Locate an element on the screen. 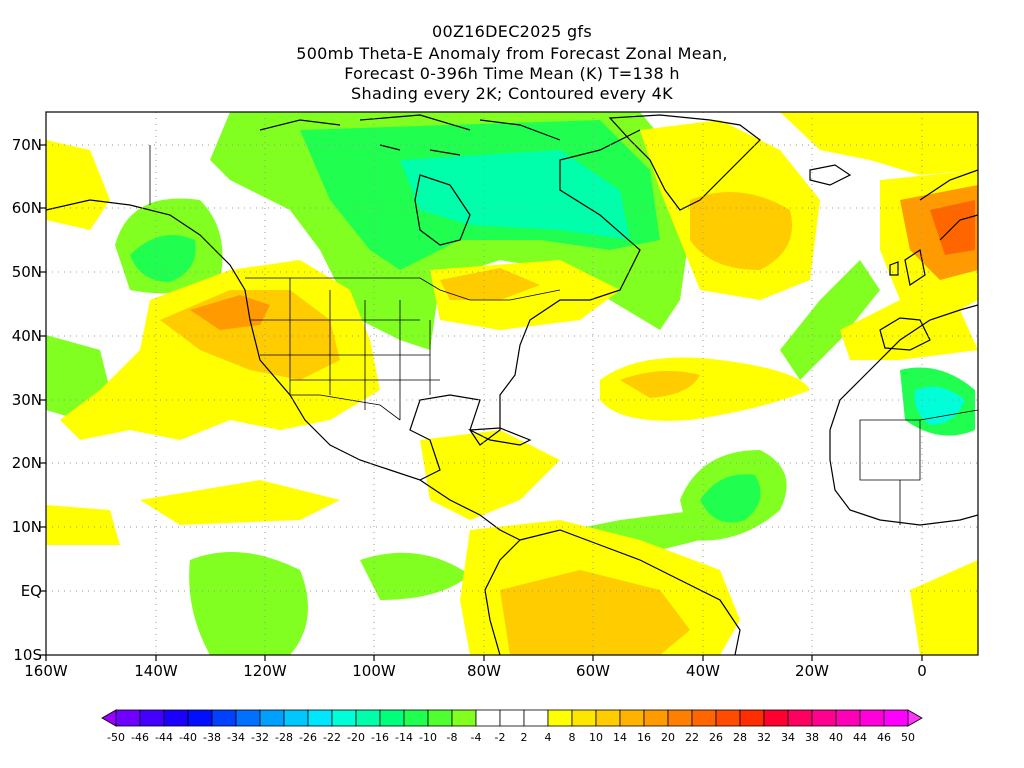 The height and width of the screenshot is (768, 1024). colorbar-label: 10 is located at coordinates (596, 737).